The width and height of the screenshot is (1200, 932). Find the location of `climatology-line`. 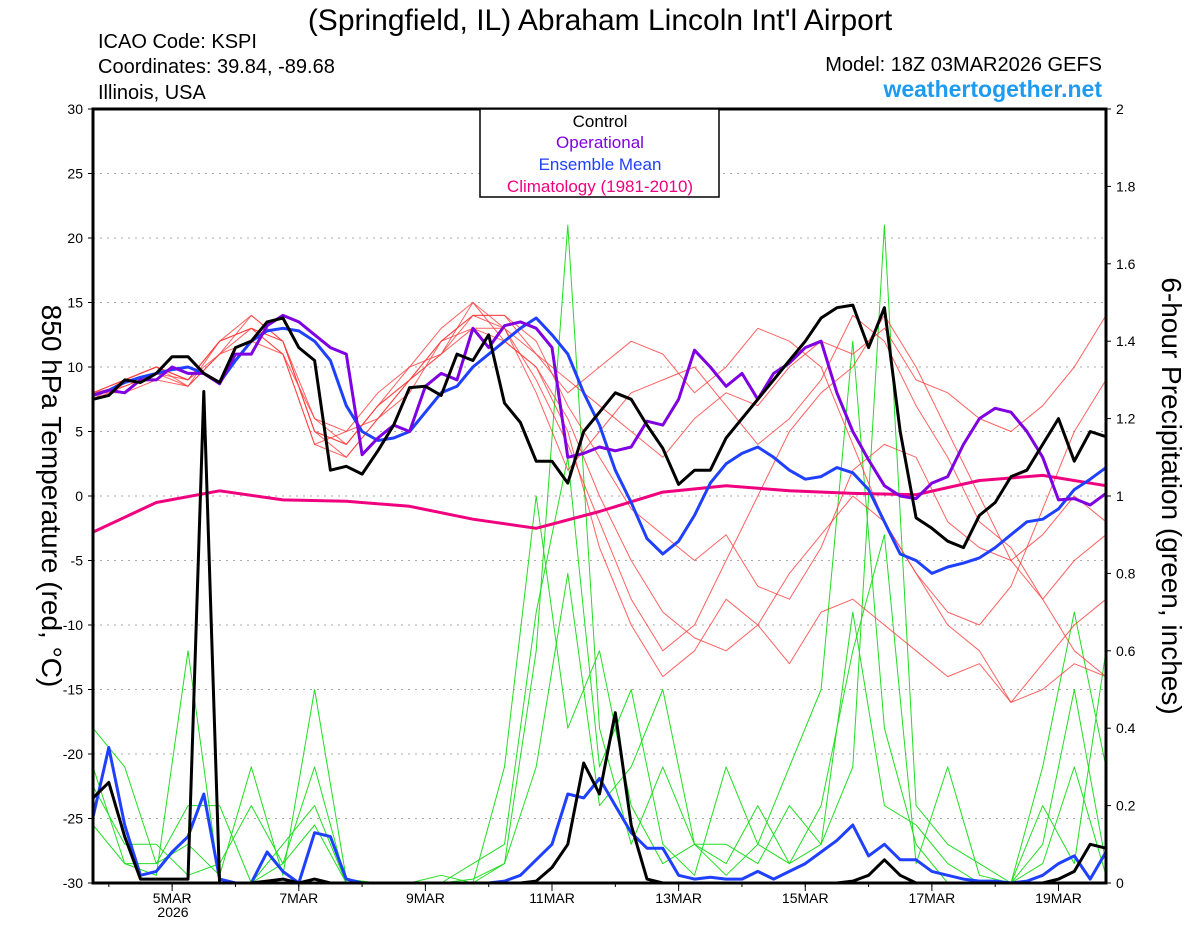

climatology-line is located at coordinates (599, 503).